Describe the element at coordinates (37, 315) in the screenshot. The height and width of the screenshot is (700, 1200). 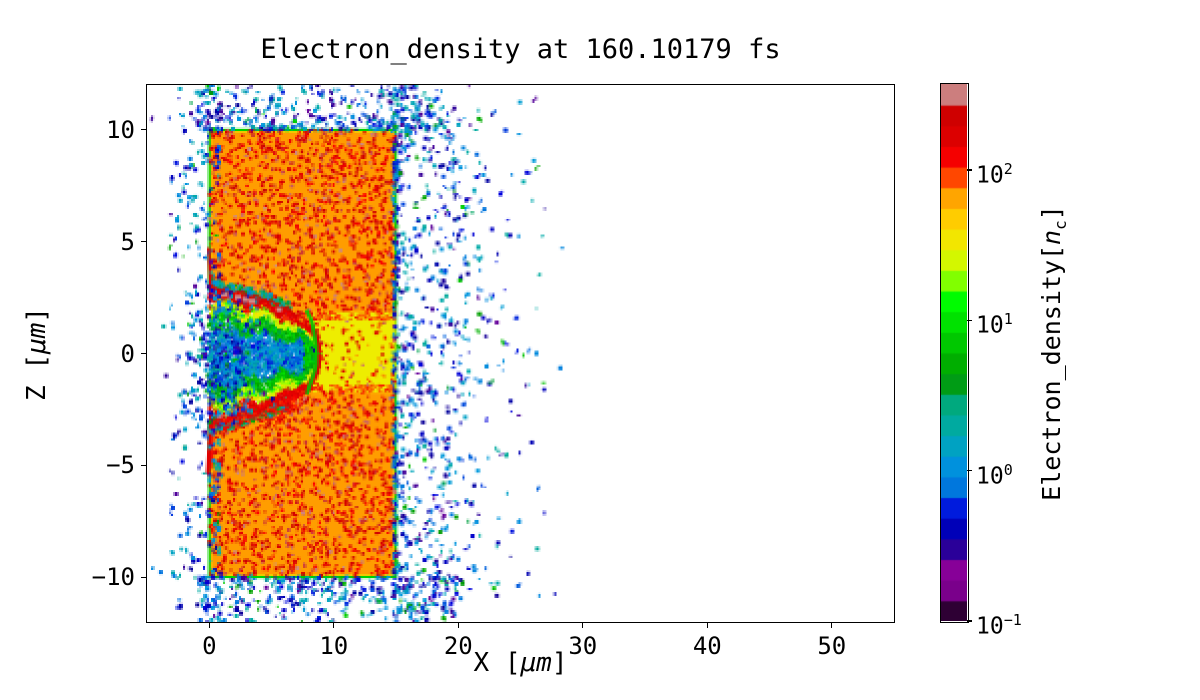
I see `y-axis-label-post: ]` at that location.